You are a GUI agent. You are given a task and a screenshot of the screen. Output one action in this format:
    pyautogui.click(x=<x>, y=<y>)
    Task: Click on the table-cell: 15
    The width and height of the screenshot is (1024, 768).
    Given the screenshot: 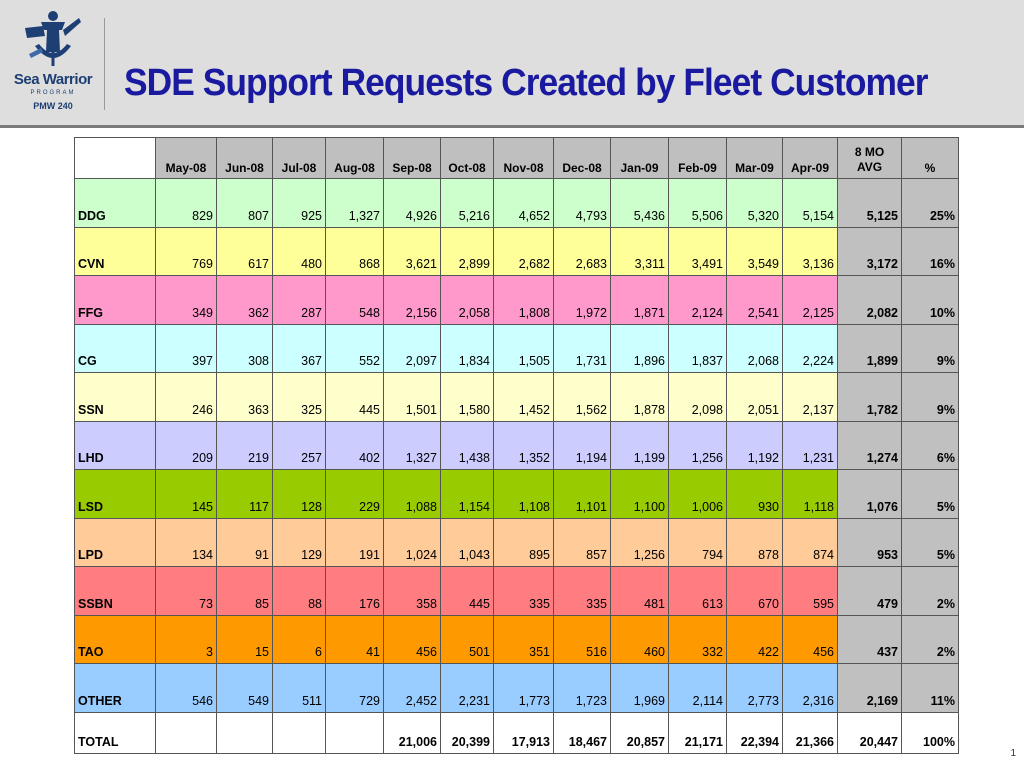 What is the action you would take?
    pyautogui.click(x=244, y=639)
    